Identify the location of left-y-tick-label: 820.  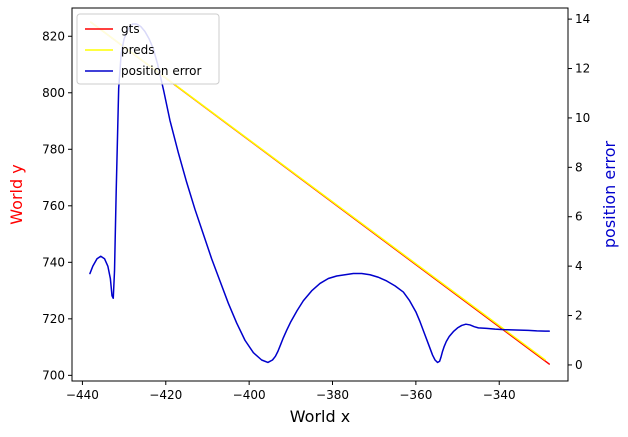
(53, 36).